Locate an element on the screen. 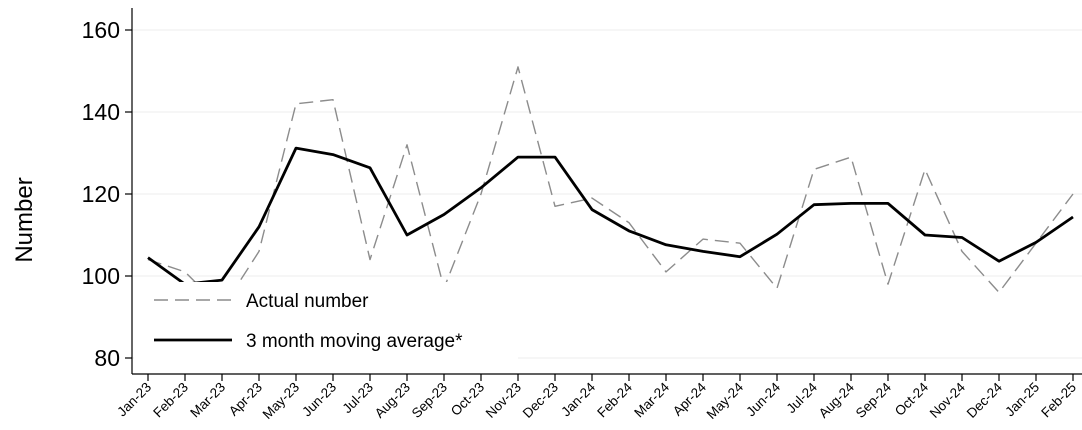  x-tick-label: Aug-24 is located at coordinates (837, 400).